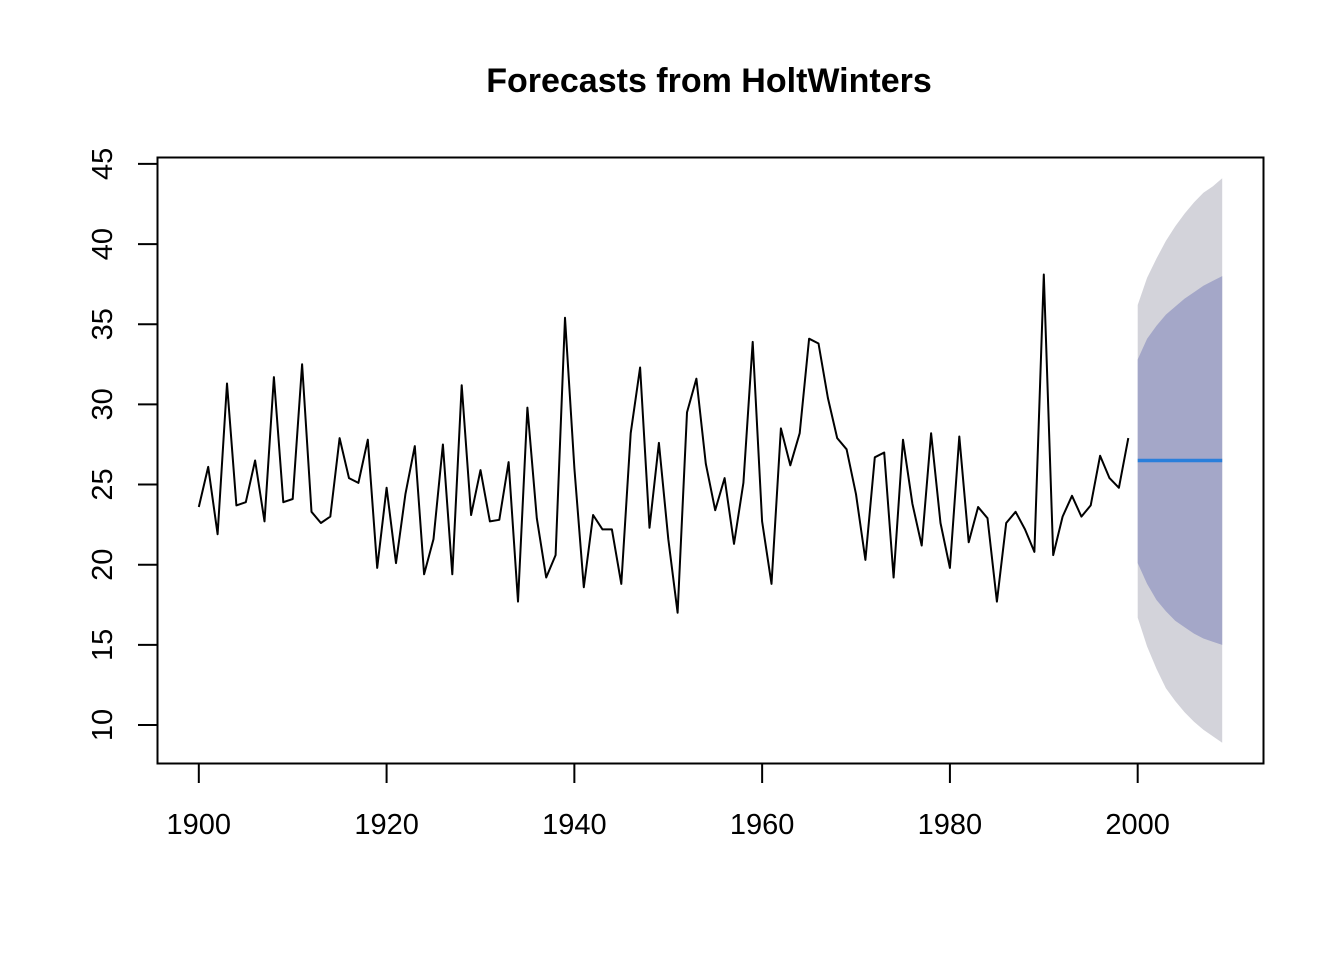 This screenshot has height=960, width=1344. Describe the element at coordinates (103, 725) in the screenshot. I see `y-tick-label: 10` at that location.